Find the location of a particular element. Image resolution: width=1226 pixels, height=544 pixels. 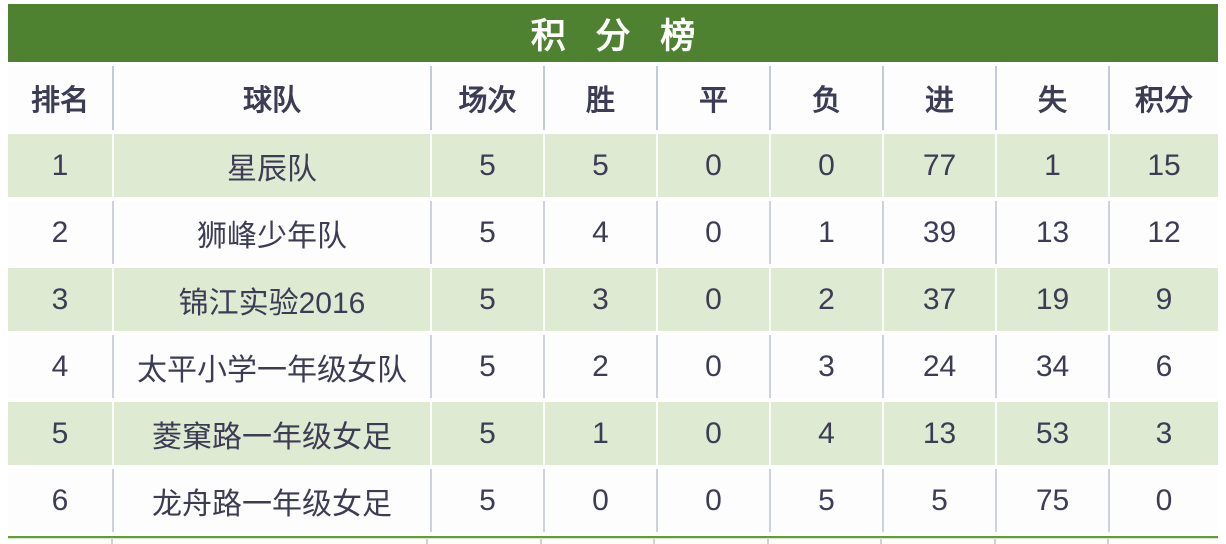

rank-cell: 5 is located at coordinates (60, 433).